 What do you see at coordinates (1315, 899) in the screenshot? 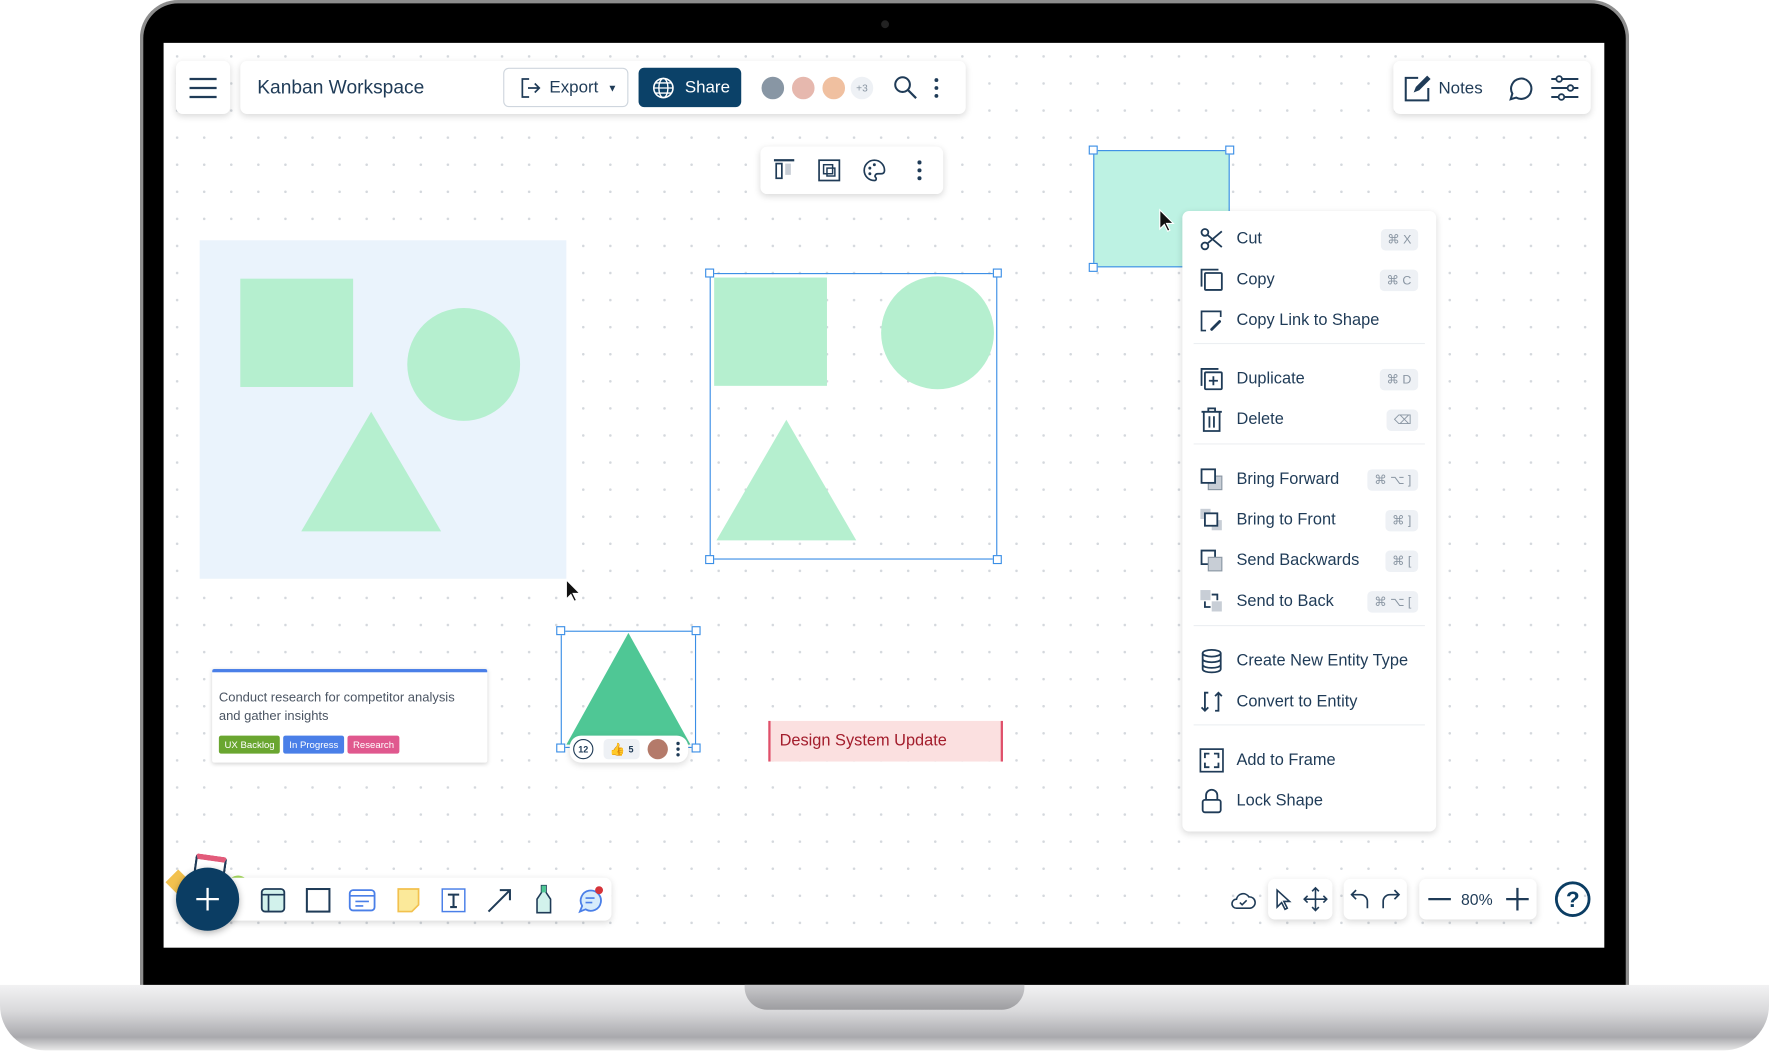
I see `pan-tool-icon` at bounding box center [1315, 899].